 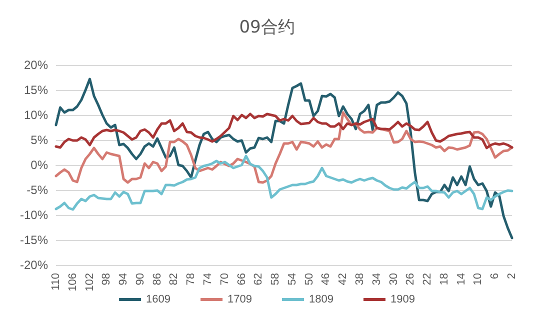 What do you see at coordinates (90, 282) in the screenshot?
I see `x-tick-label: 102` at bounding box center [90, 282].